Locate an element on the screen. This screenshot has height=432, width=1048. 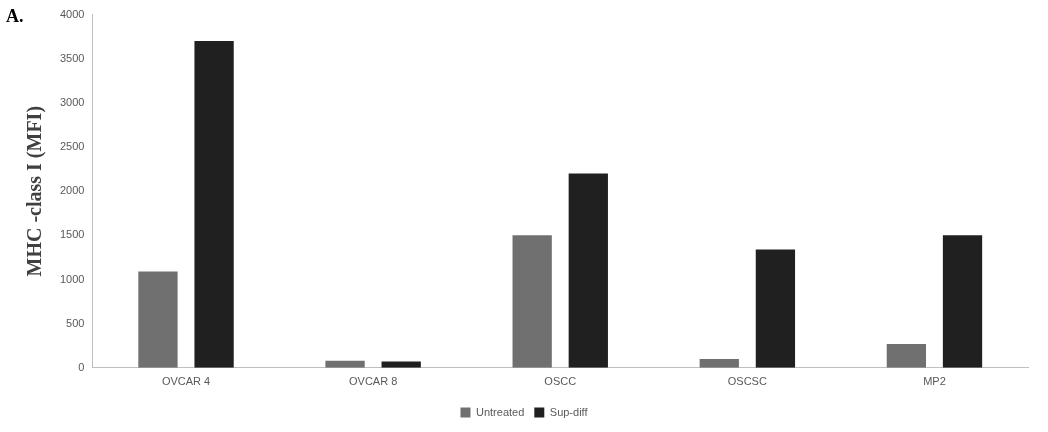
y-tick-label: 3500 is located at coordinates (72, 57).